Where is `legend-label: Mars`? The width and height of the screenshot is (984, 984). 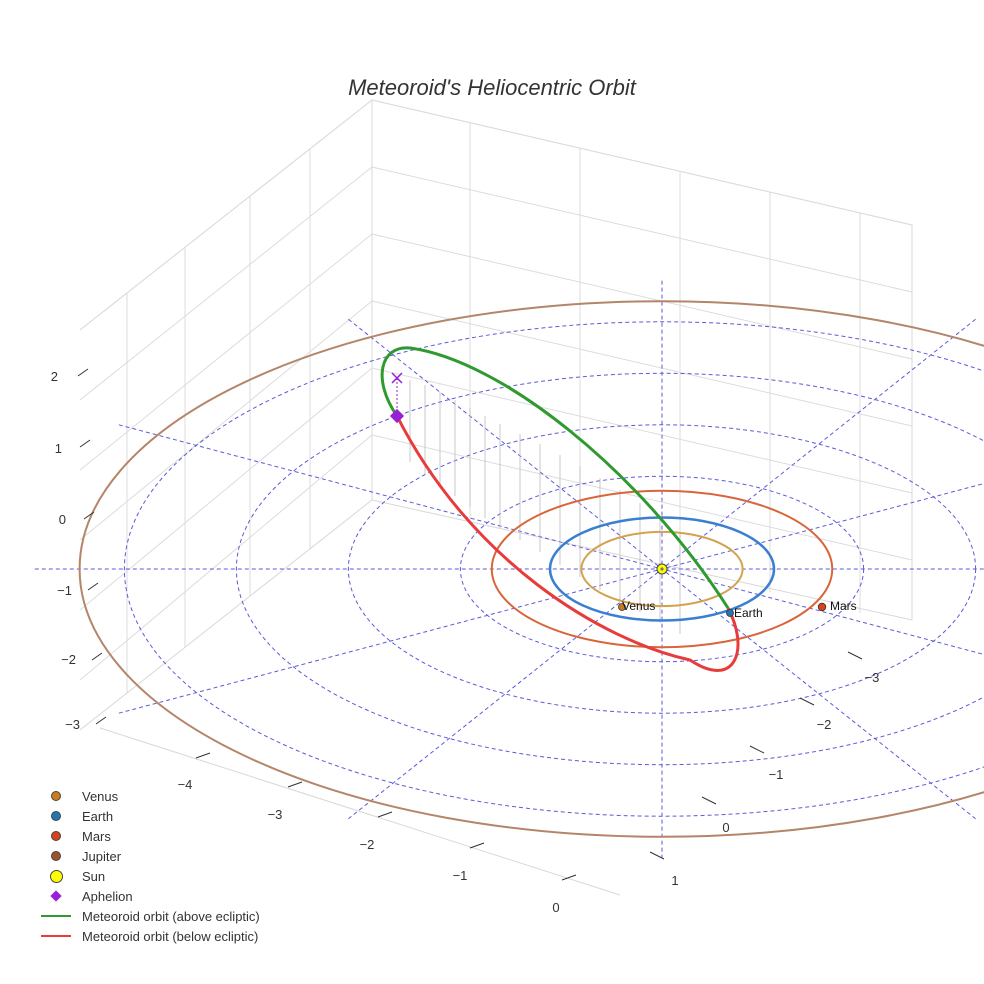
legend-label: Mars is located at coordinates (96, 836).